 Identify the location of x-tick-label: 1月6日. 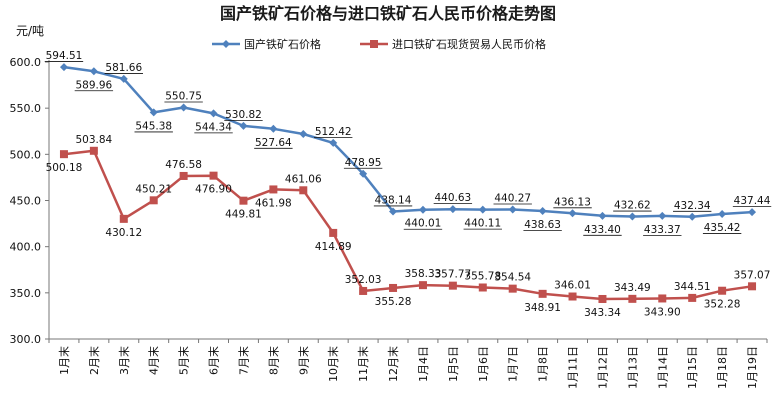
(483, 364).